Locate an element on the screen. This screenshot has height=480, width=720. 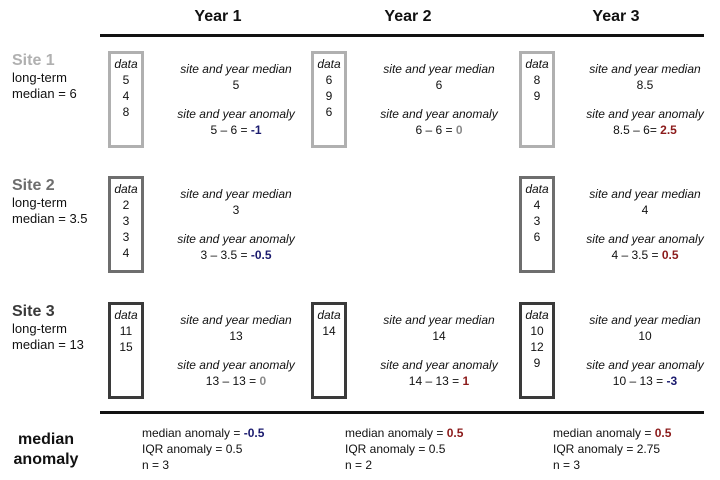
site-3-name: Site 3 is located at coordinates (33, 311).